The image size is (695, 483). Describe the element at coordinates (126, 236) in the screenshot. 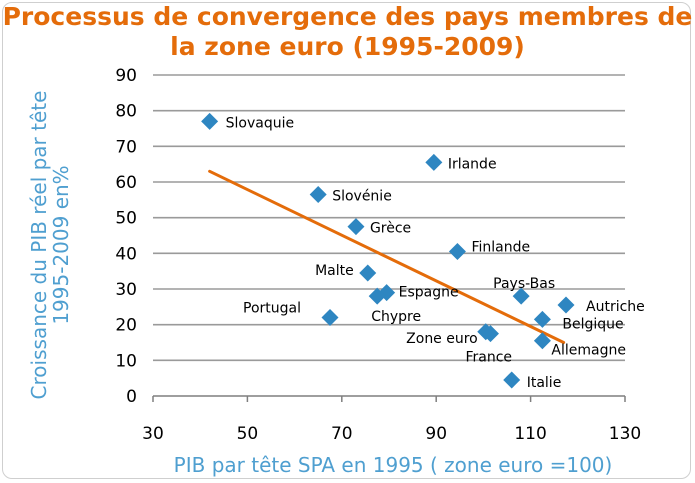

I see `y-axis-ticks: 0 10 20 30 40 50 60 70 80 90` at that location.